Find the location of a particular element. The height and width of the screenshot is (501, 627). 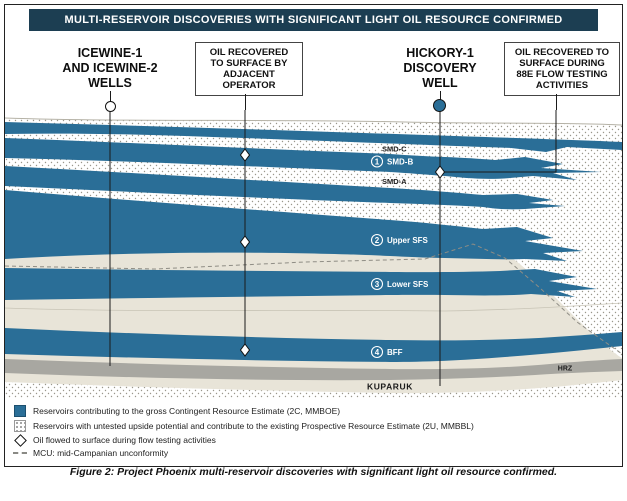

blue-square-icon is located at coordinates (20, 411).